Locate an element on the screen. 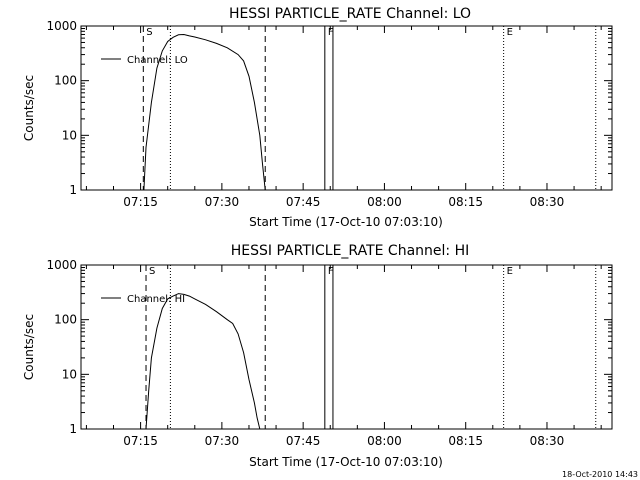 The width and height of the screenshot is (640, 480). legend-label: Channel: HI is located at coordinates (156, 299).